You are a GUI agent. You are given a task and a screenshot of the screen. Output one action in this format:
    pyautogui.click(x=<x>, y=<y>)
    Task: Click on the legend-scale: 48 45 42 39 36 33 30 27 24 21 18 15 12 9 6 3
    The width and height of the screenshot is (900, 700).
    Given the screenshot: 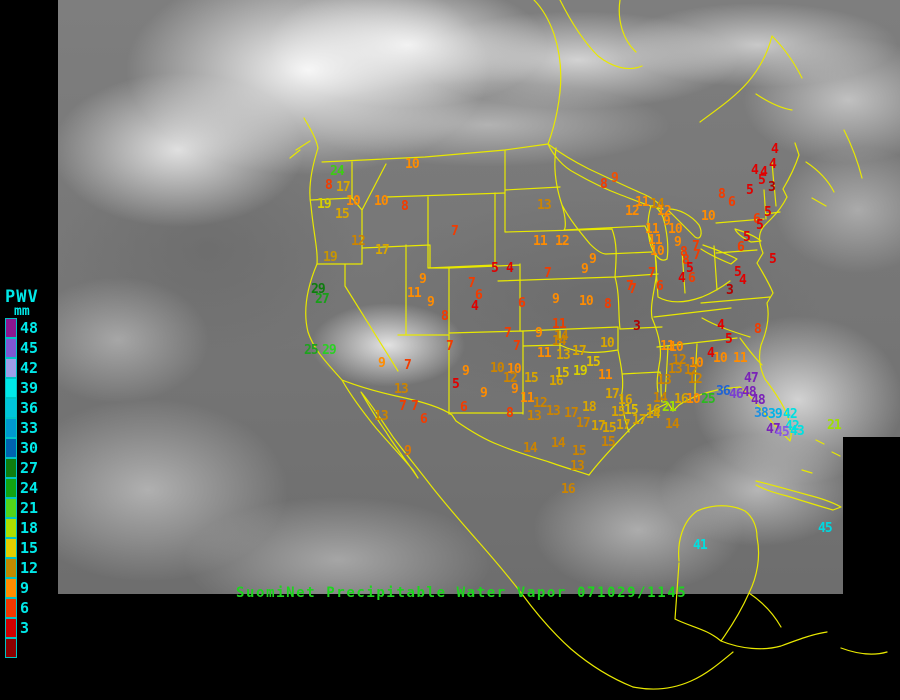 What is the action you would take?
    pyautogui.click(x=22, y=488)
    